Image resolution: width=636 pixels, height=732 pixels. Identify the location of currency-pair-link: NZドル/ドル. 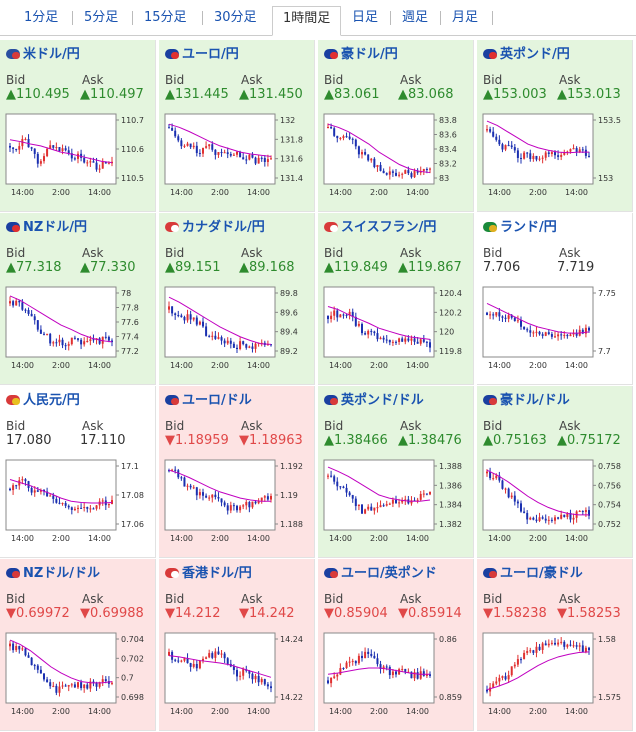
(53, 574).